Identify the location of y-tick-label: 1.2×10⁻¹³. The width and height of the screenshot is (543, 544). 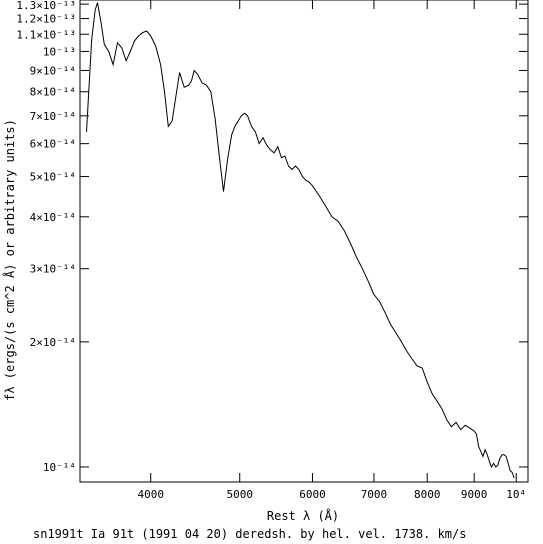
(46, 19).